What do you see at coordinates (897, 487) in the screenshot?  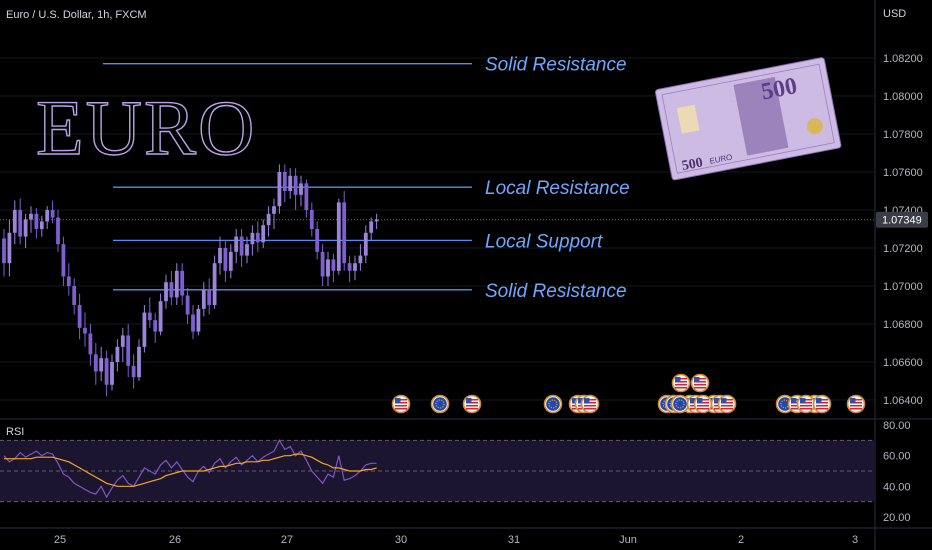 I see `rsi-tick-label: 40.00` at bounding box center [897, 487].